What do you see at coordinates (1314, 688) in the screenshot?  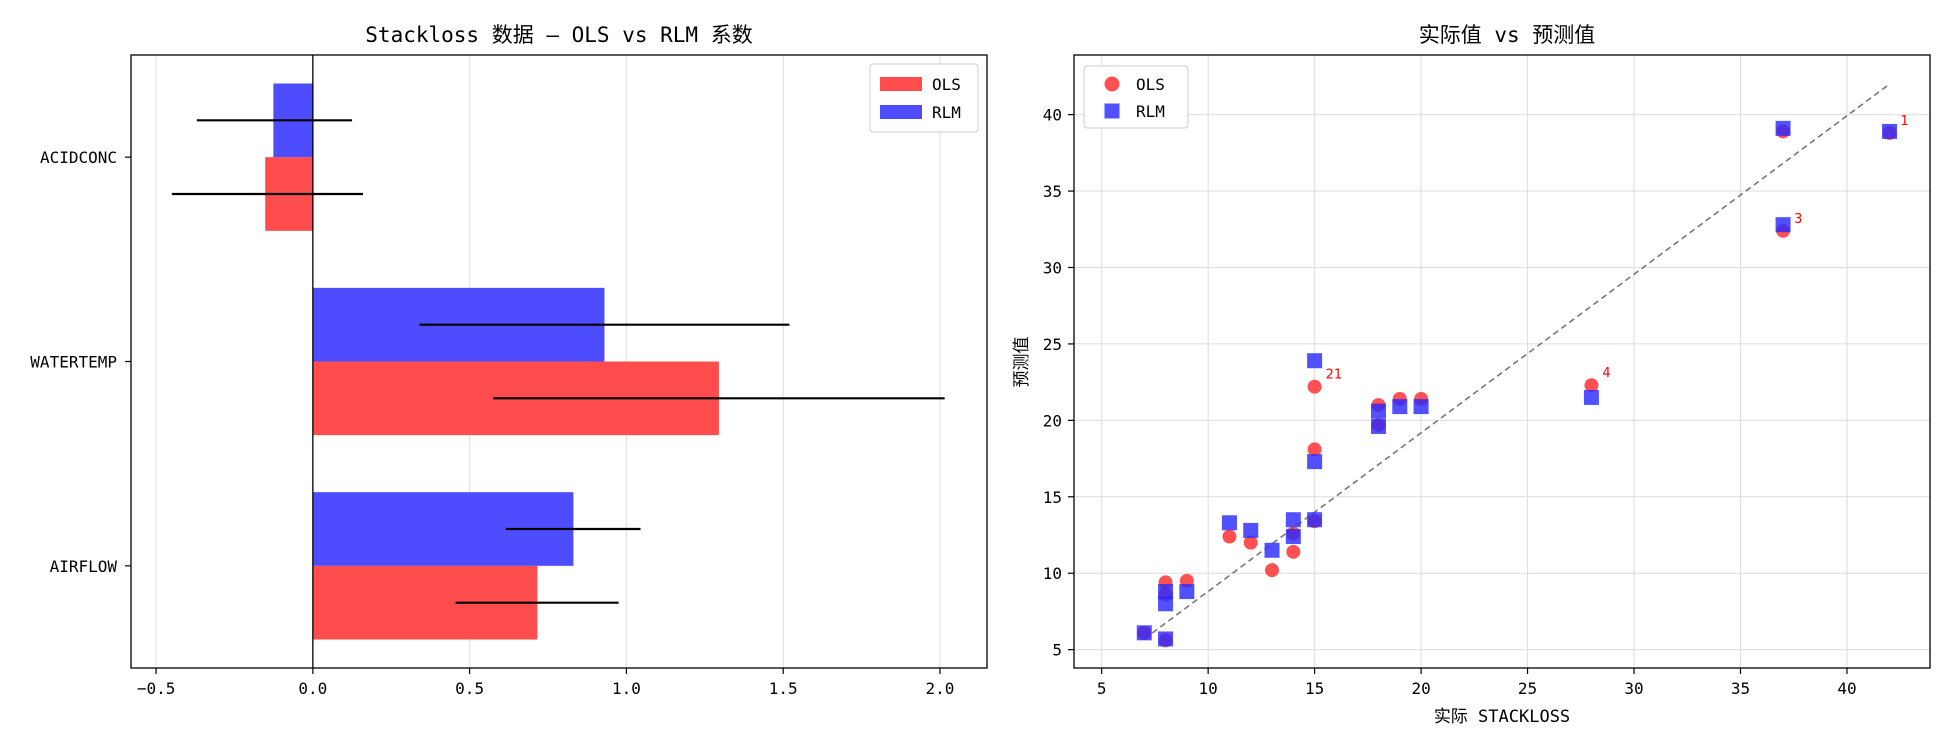 I see `right-x-tick-label: 15` at bounding box center [1314, 688].